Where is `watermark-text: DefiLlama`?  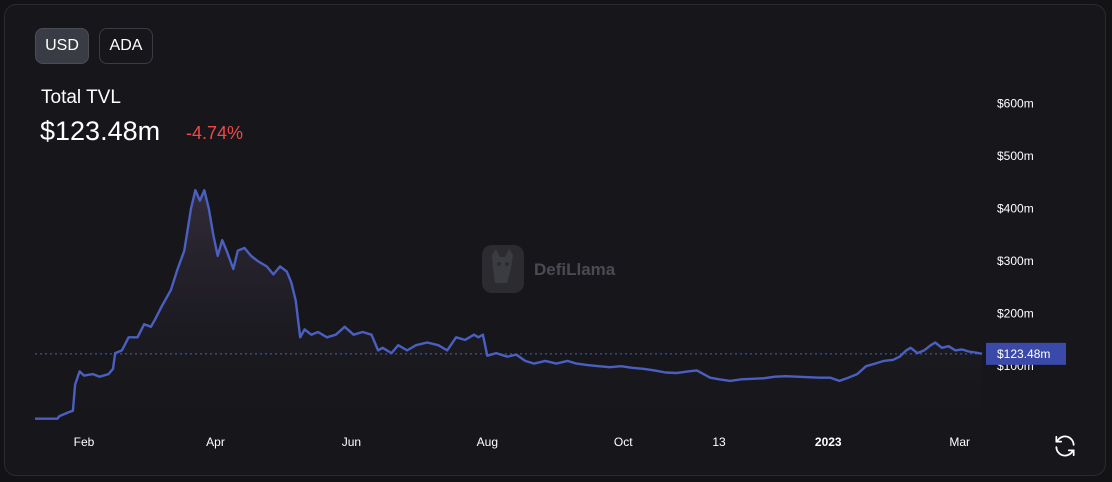 watermark-text: DefiLlama is located at coordinates (575, 269).